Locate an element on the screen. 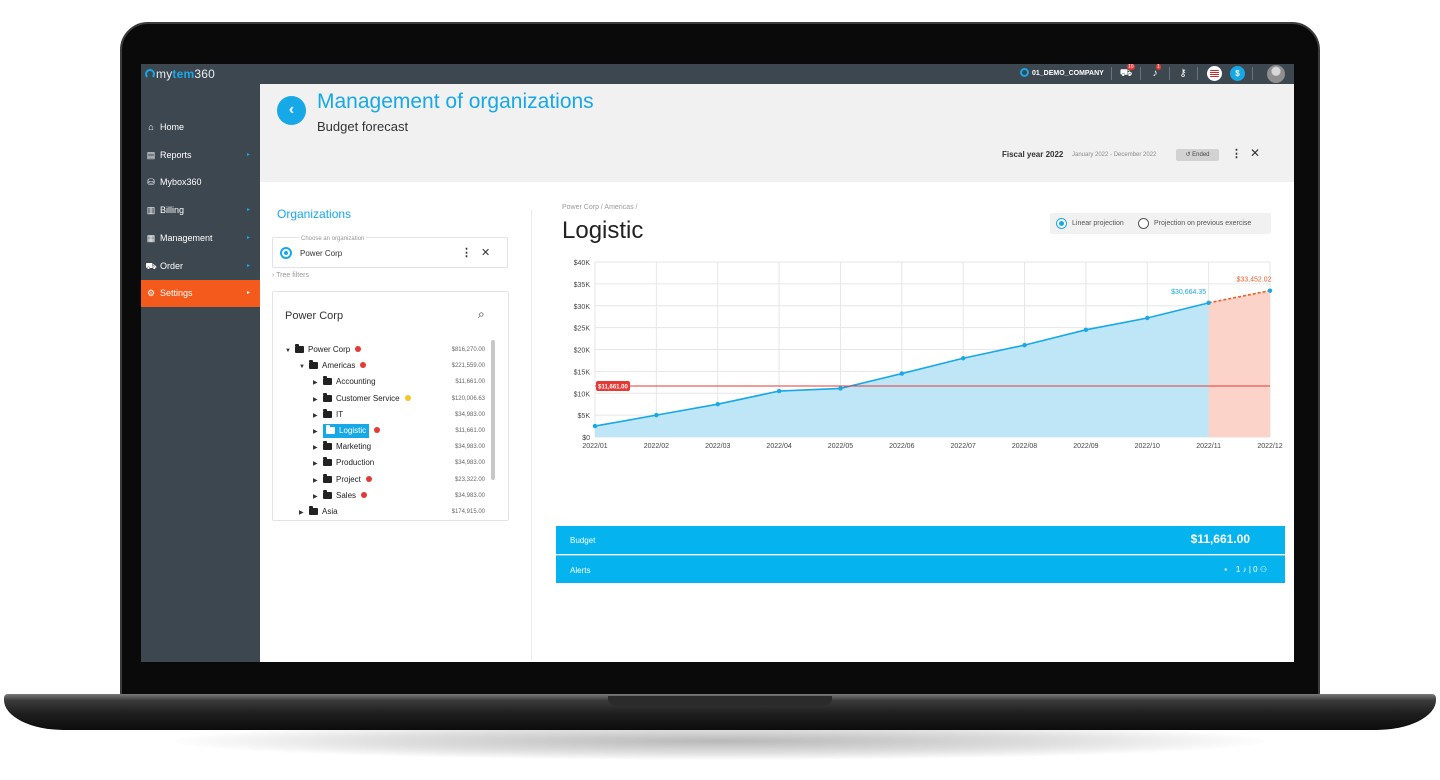  company-selector: 01_DEMO_COMPANY is located at coordinates (1062, 72).